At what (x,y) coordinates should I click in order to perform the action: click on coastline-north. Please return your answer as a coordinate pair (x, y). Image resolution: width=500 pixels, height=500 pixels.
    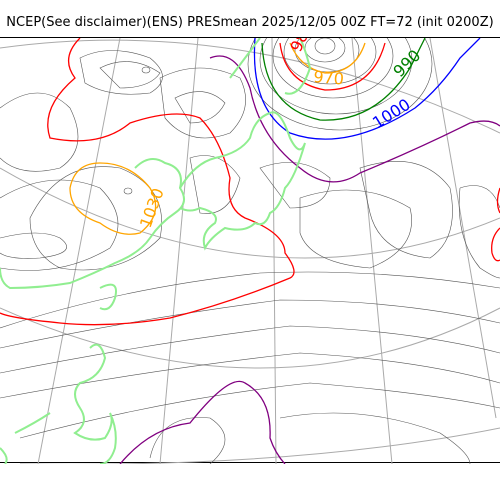
    Looking at the image, I should click on (270, 66).